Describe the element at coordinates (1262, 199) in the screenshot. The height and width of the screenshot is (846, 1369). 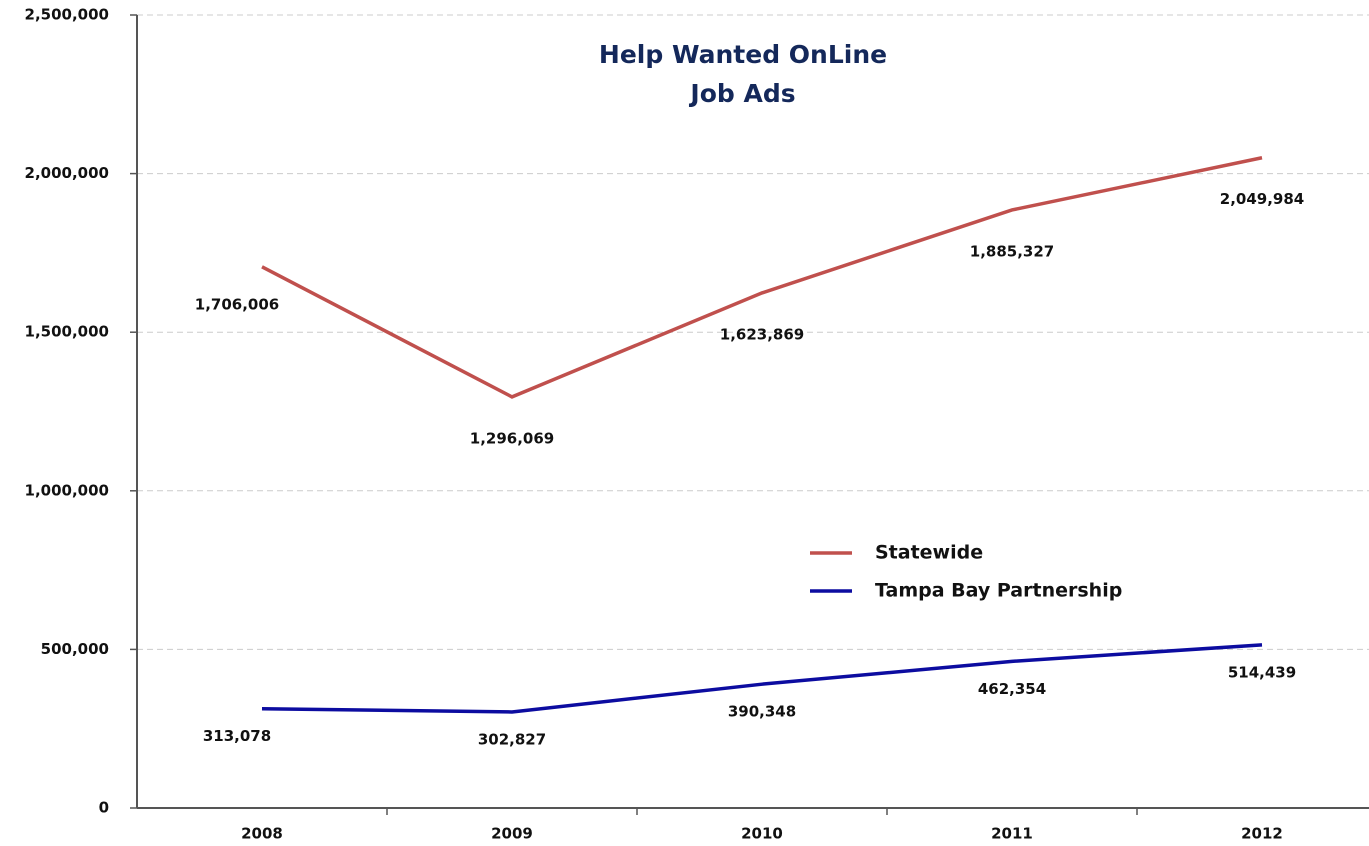
I see `data-label: 2,049,984` at that location.